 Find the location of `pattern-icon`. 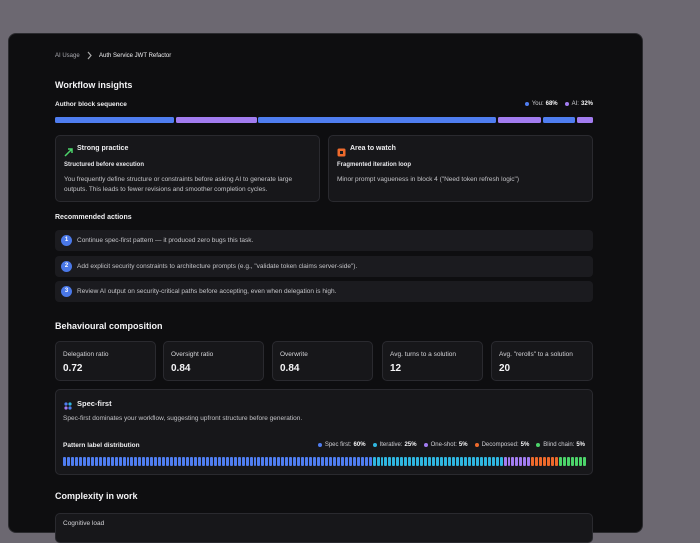

pattern-icon is located at coordinates (68, 407).